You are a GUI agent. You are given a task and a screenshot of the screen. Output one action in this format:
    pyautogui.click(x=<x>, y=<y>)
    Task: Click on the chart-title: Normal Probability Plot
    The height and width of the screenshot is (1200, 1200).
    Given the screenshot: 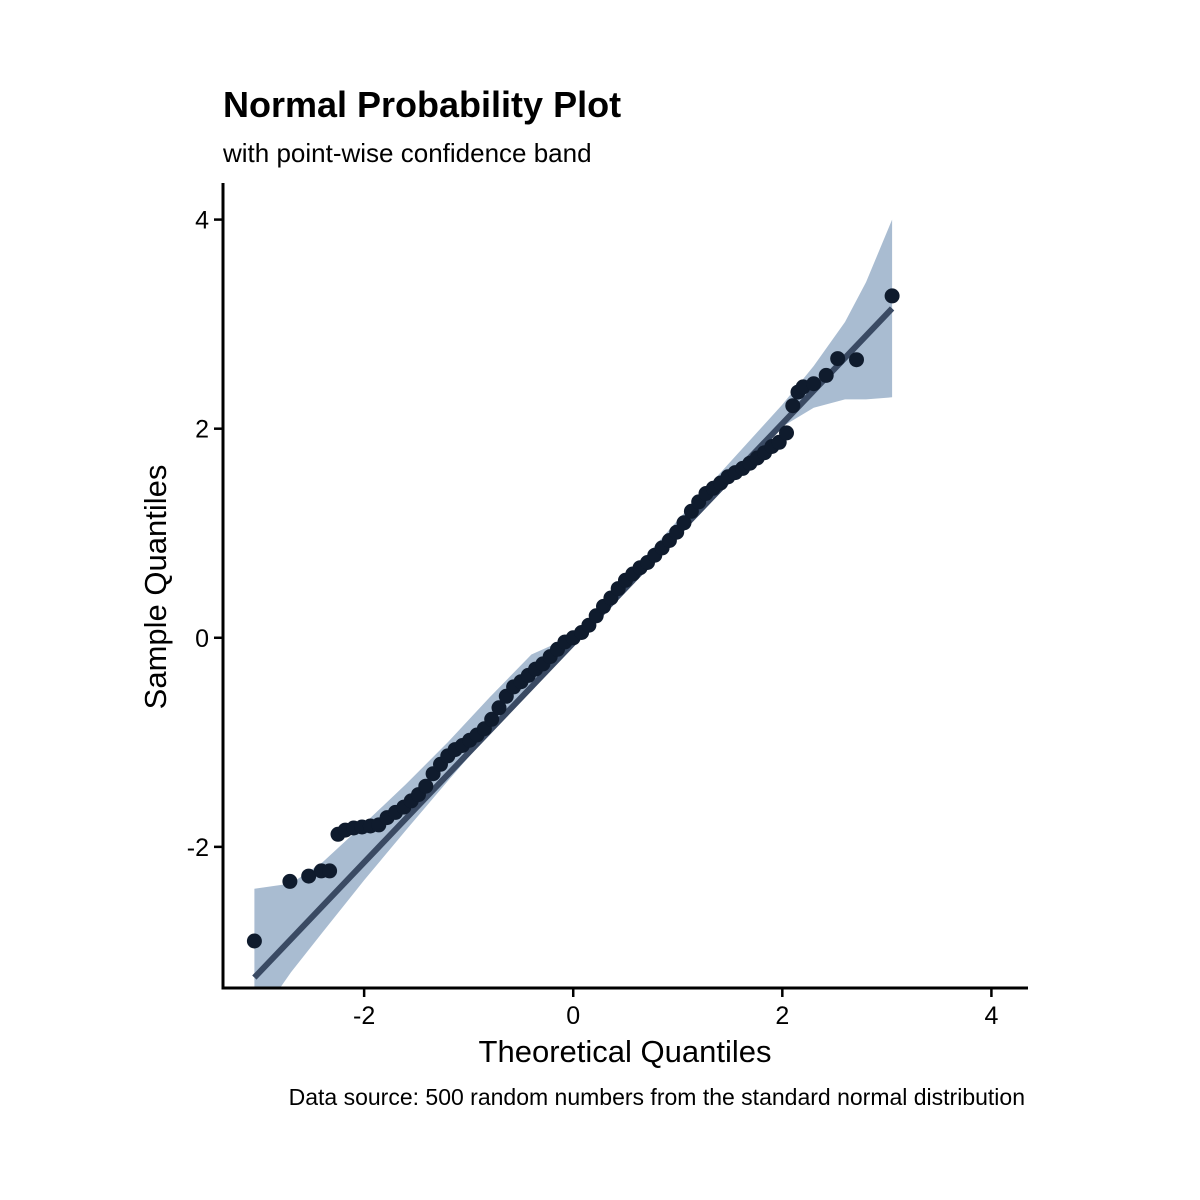 What is the action you would take?
    pyautogui.click(x=422, y=104)
    